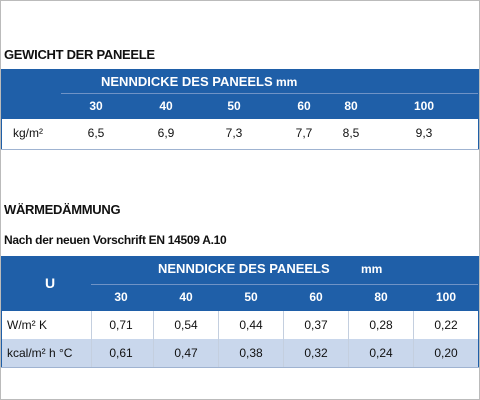  What do you see at coordinates (251, 353) in the screenshot?
I see `cell: 0,38` at bounding box center [251, 353].